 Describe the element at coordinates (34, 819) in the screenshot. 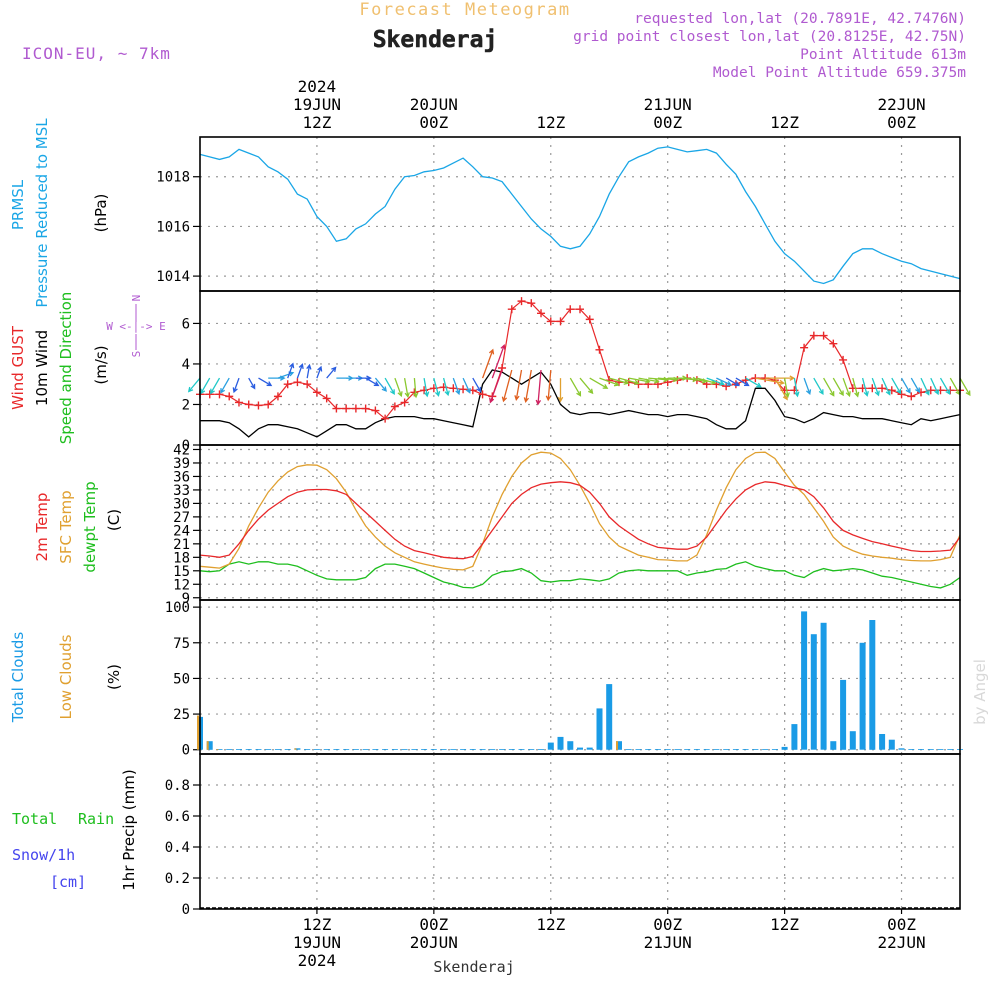

I see `precip-label-total: Total` at that location.